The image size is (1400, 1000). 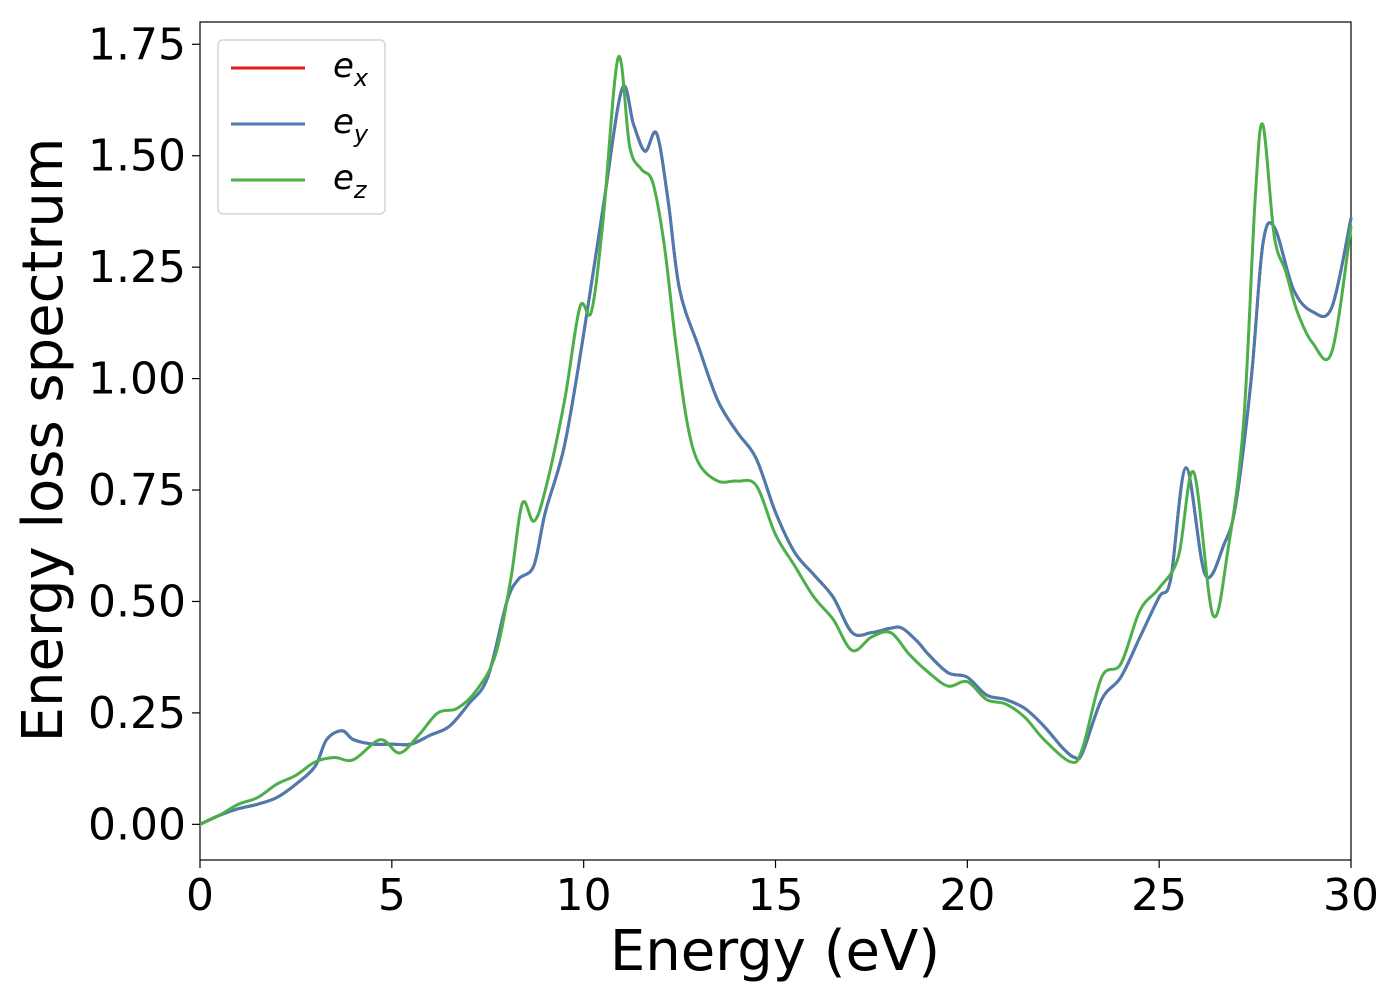 What do you see at coordinates (1159, 895) in the screenshot?
I see `x-tick-label: 25` at bounding box center [1159, 895].